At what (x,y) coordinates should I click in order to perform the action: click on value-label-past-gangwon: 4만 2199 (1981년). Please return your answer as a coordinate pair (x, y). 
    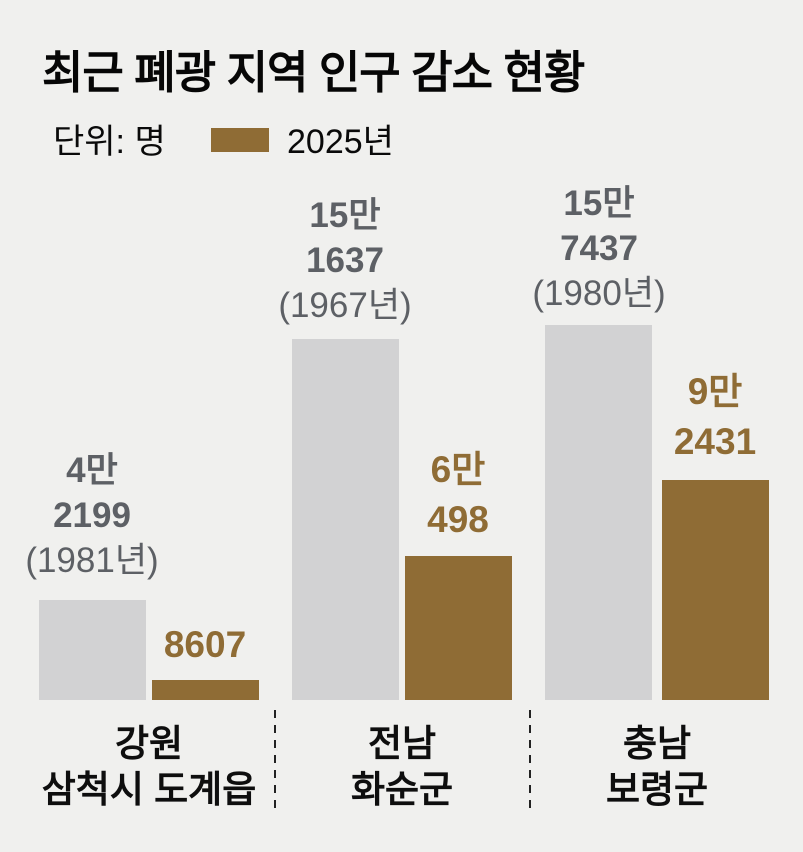
    Looking at the image, I should click on (91, 515).